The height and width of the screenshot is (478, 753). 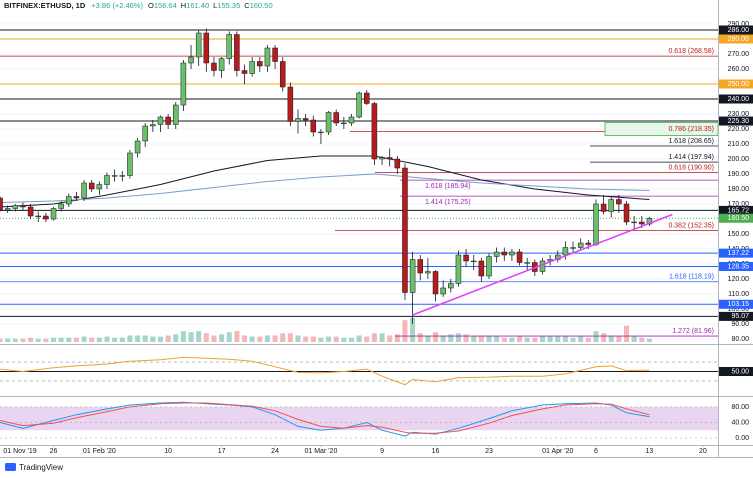 I want to click on x-tick-label: 10, so click(x=168, y=451).